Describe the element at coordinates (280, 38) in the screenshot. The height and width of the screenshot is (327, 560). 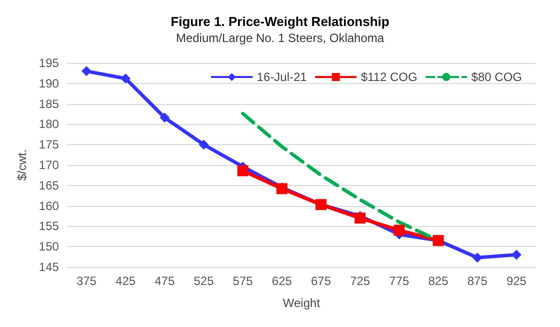
I see `chart-subtitle: Medium/Large No. 1 Steers, Oklahoma` at that location.